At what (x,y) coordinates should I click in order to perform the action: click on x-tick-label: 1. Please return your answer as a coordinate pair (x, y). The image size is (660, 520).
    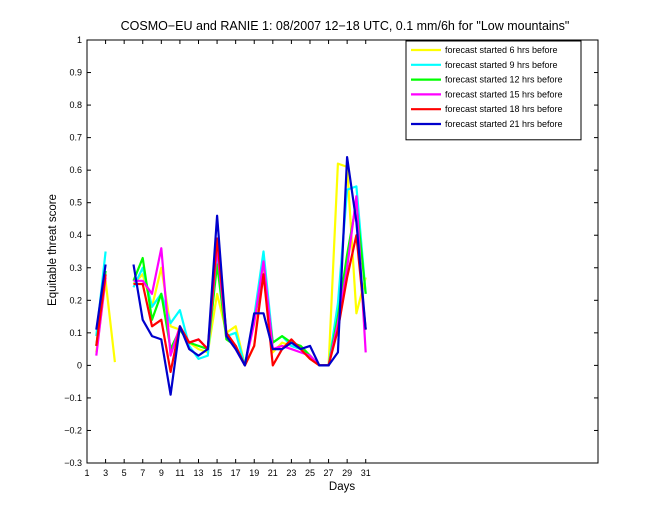
    Looking at the image, I should click on (86, 473).